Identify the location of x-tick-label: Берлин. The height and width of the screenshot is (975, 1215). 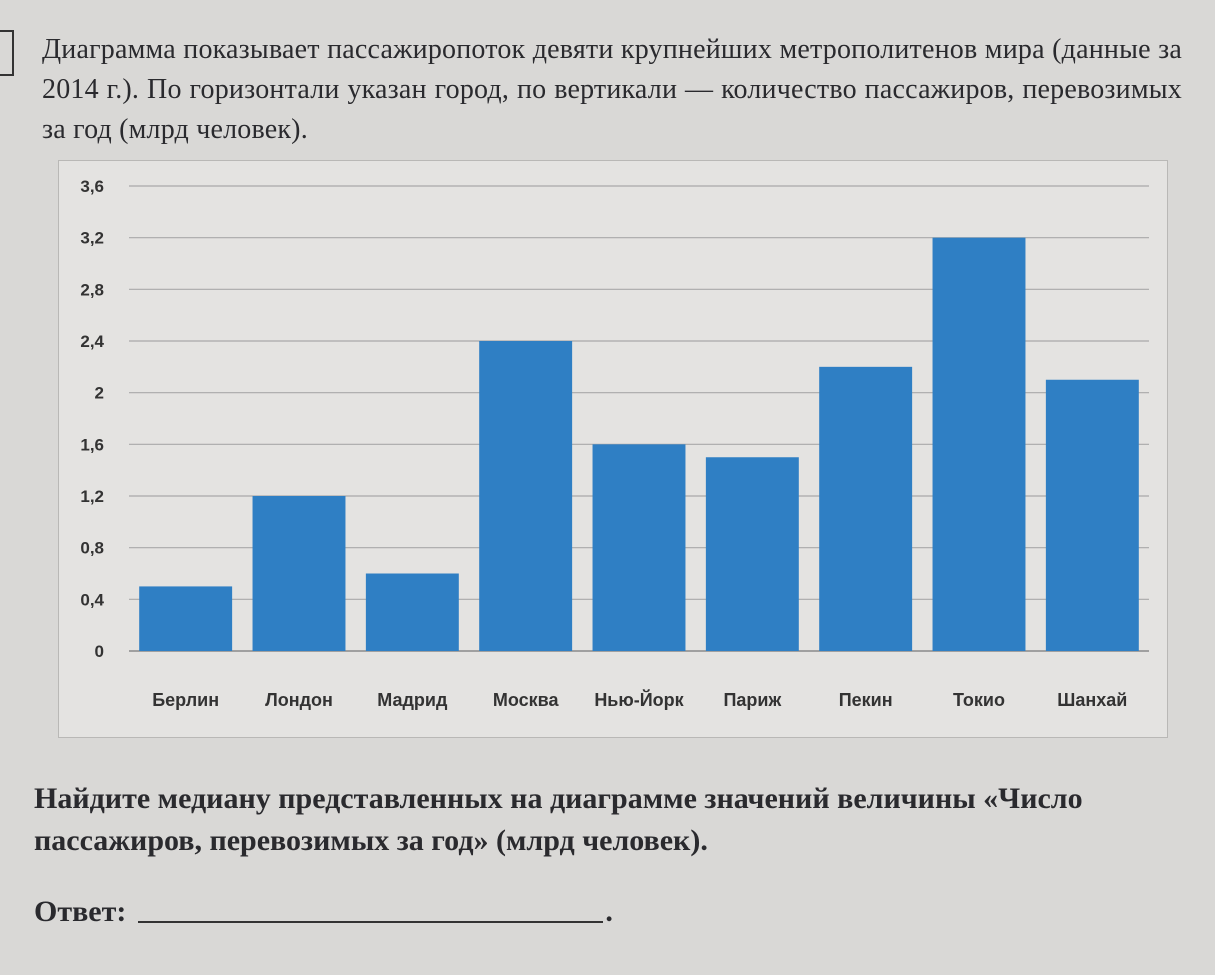
(185, 700).